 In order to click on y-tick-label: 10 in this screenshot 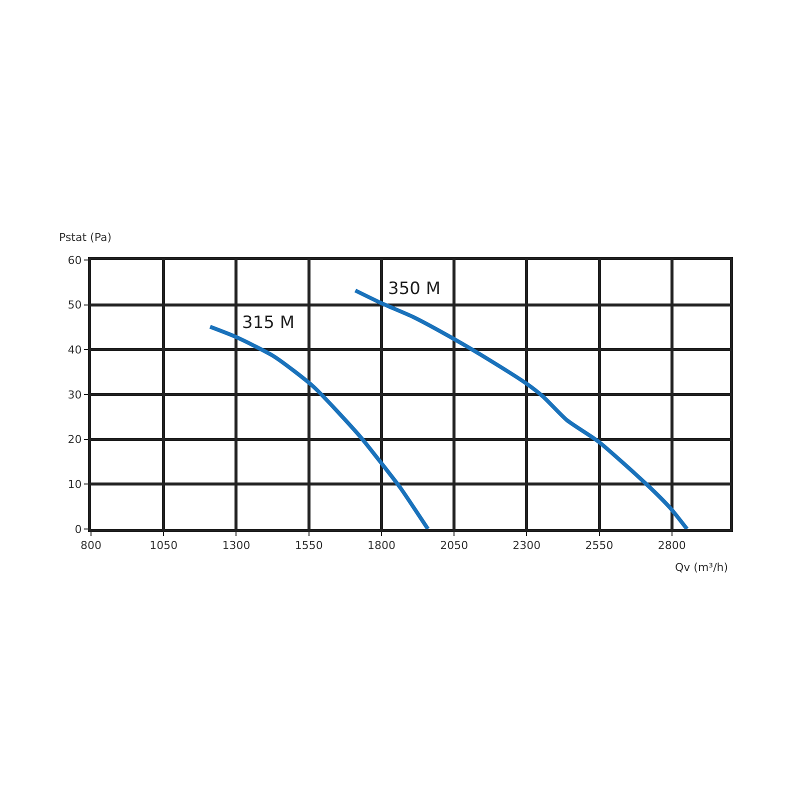, I will do `click(75, 485)`.